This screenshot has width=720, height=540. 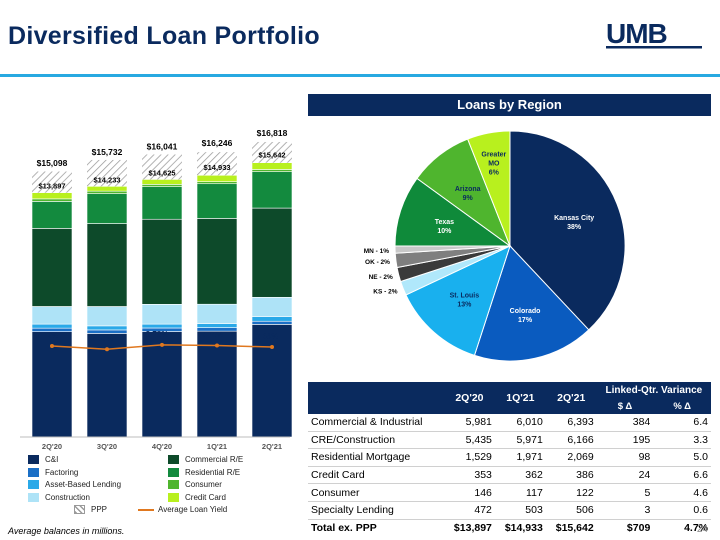 What do you see at coordinates (376, 398) in the screenshot?
I see `table-header-blank` at bounding box center [376, 398].